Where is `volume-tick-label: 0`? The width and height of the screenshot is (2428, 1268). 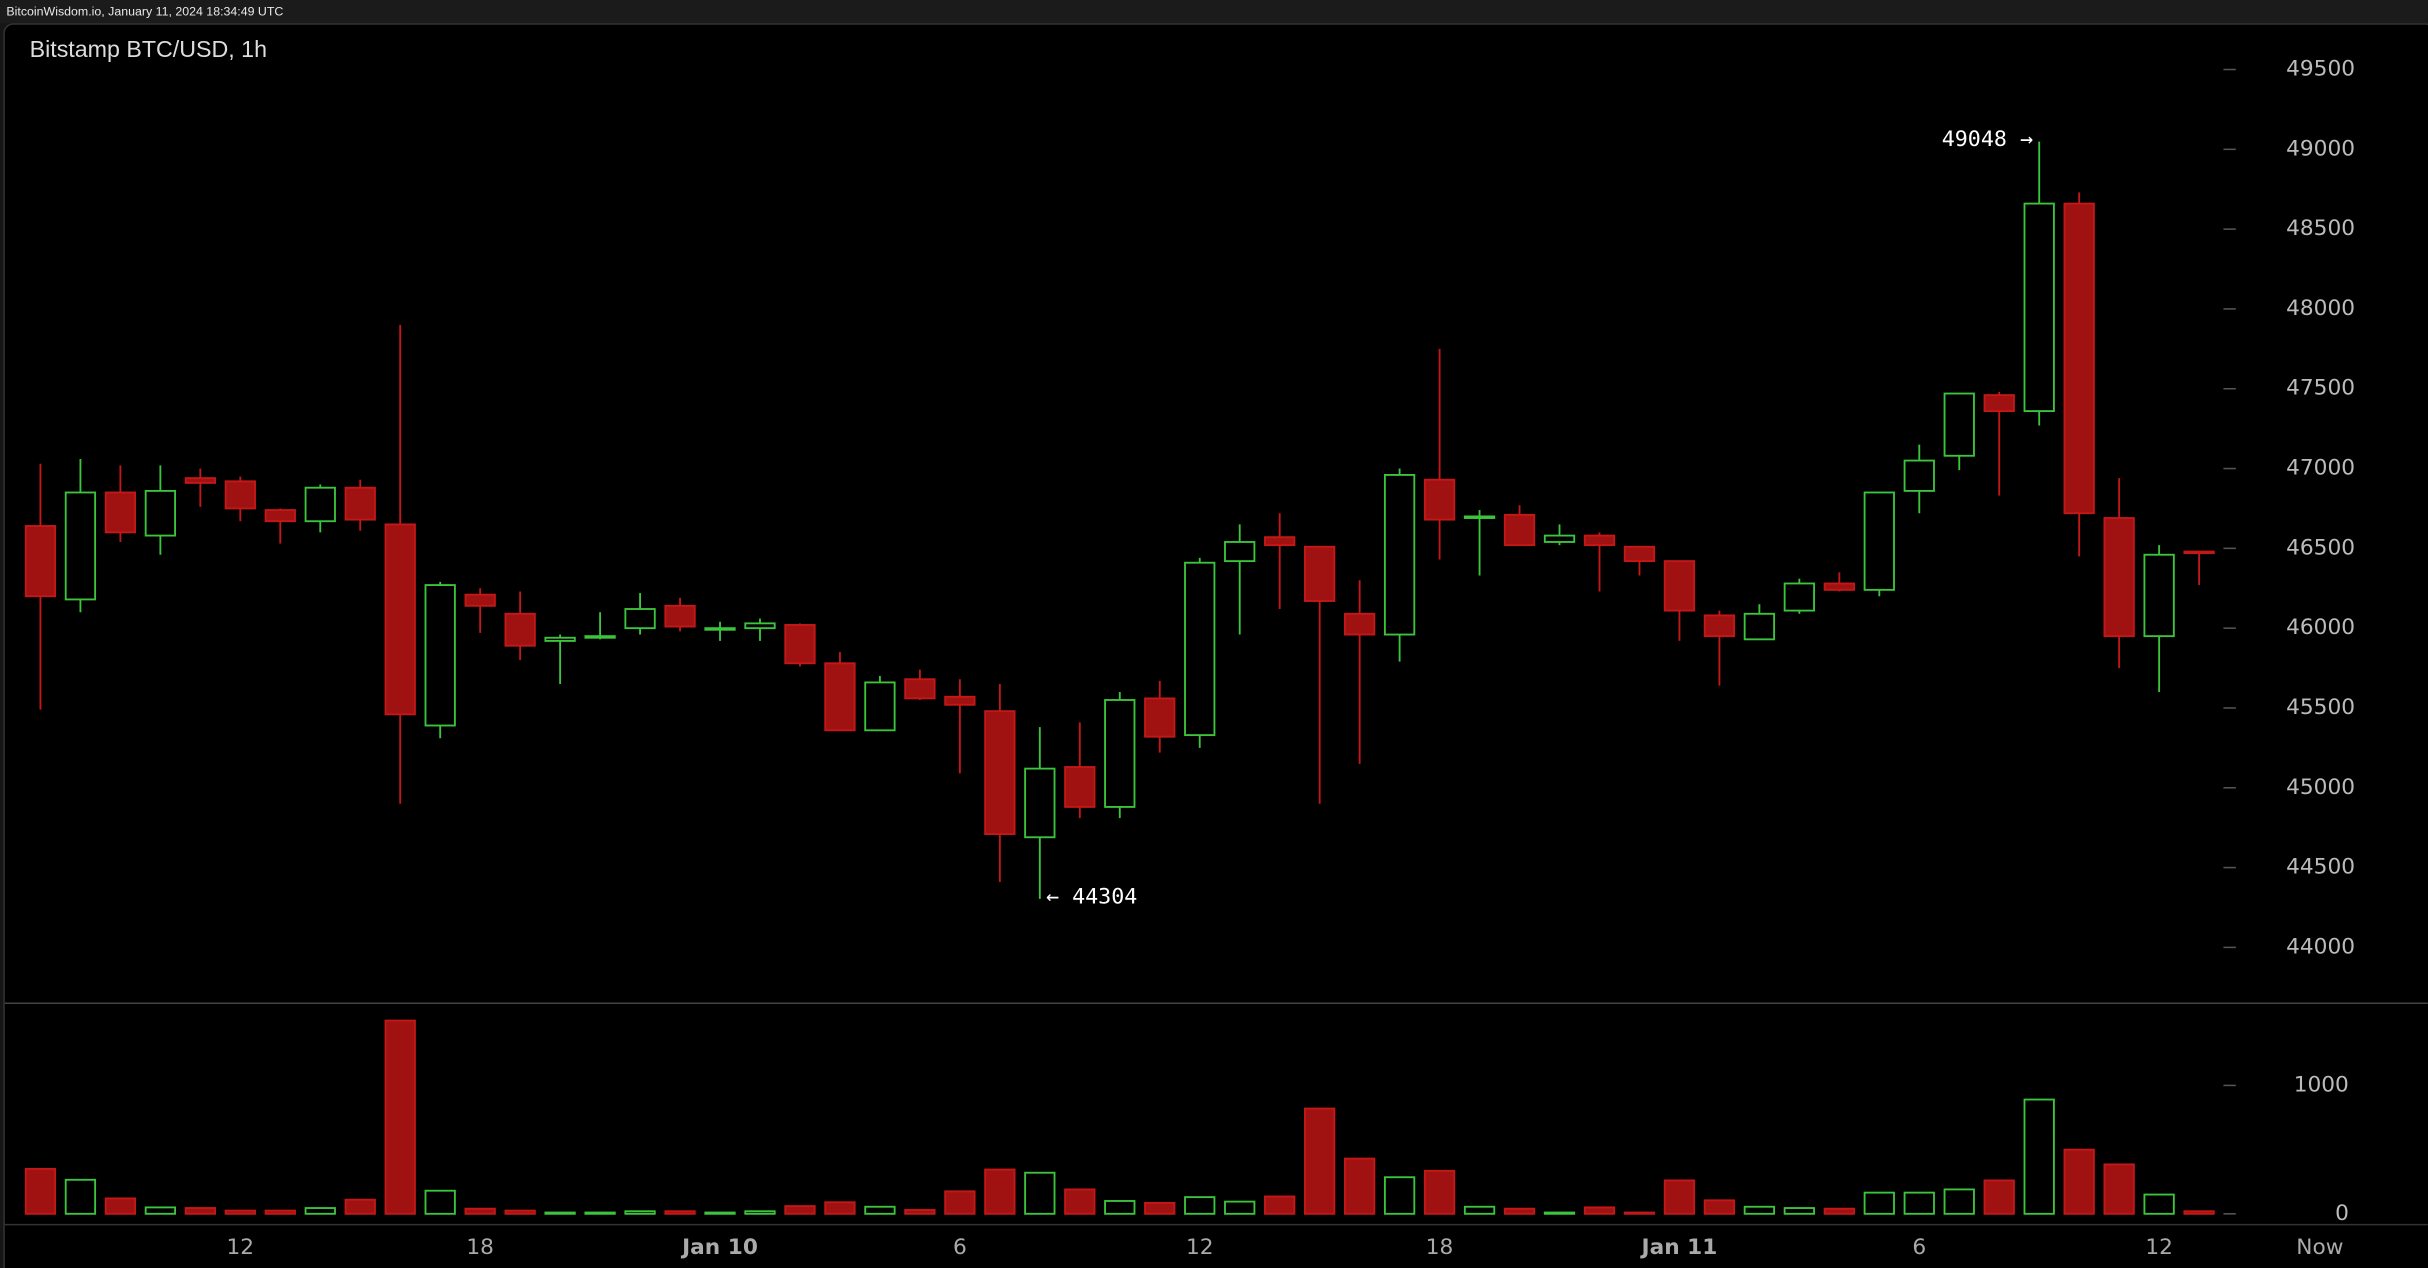 volume-tick-label: 0 is located at coordinates (2342, 1213).